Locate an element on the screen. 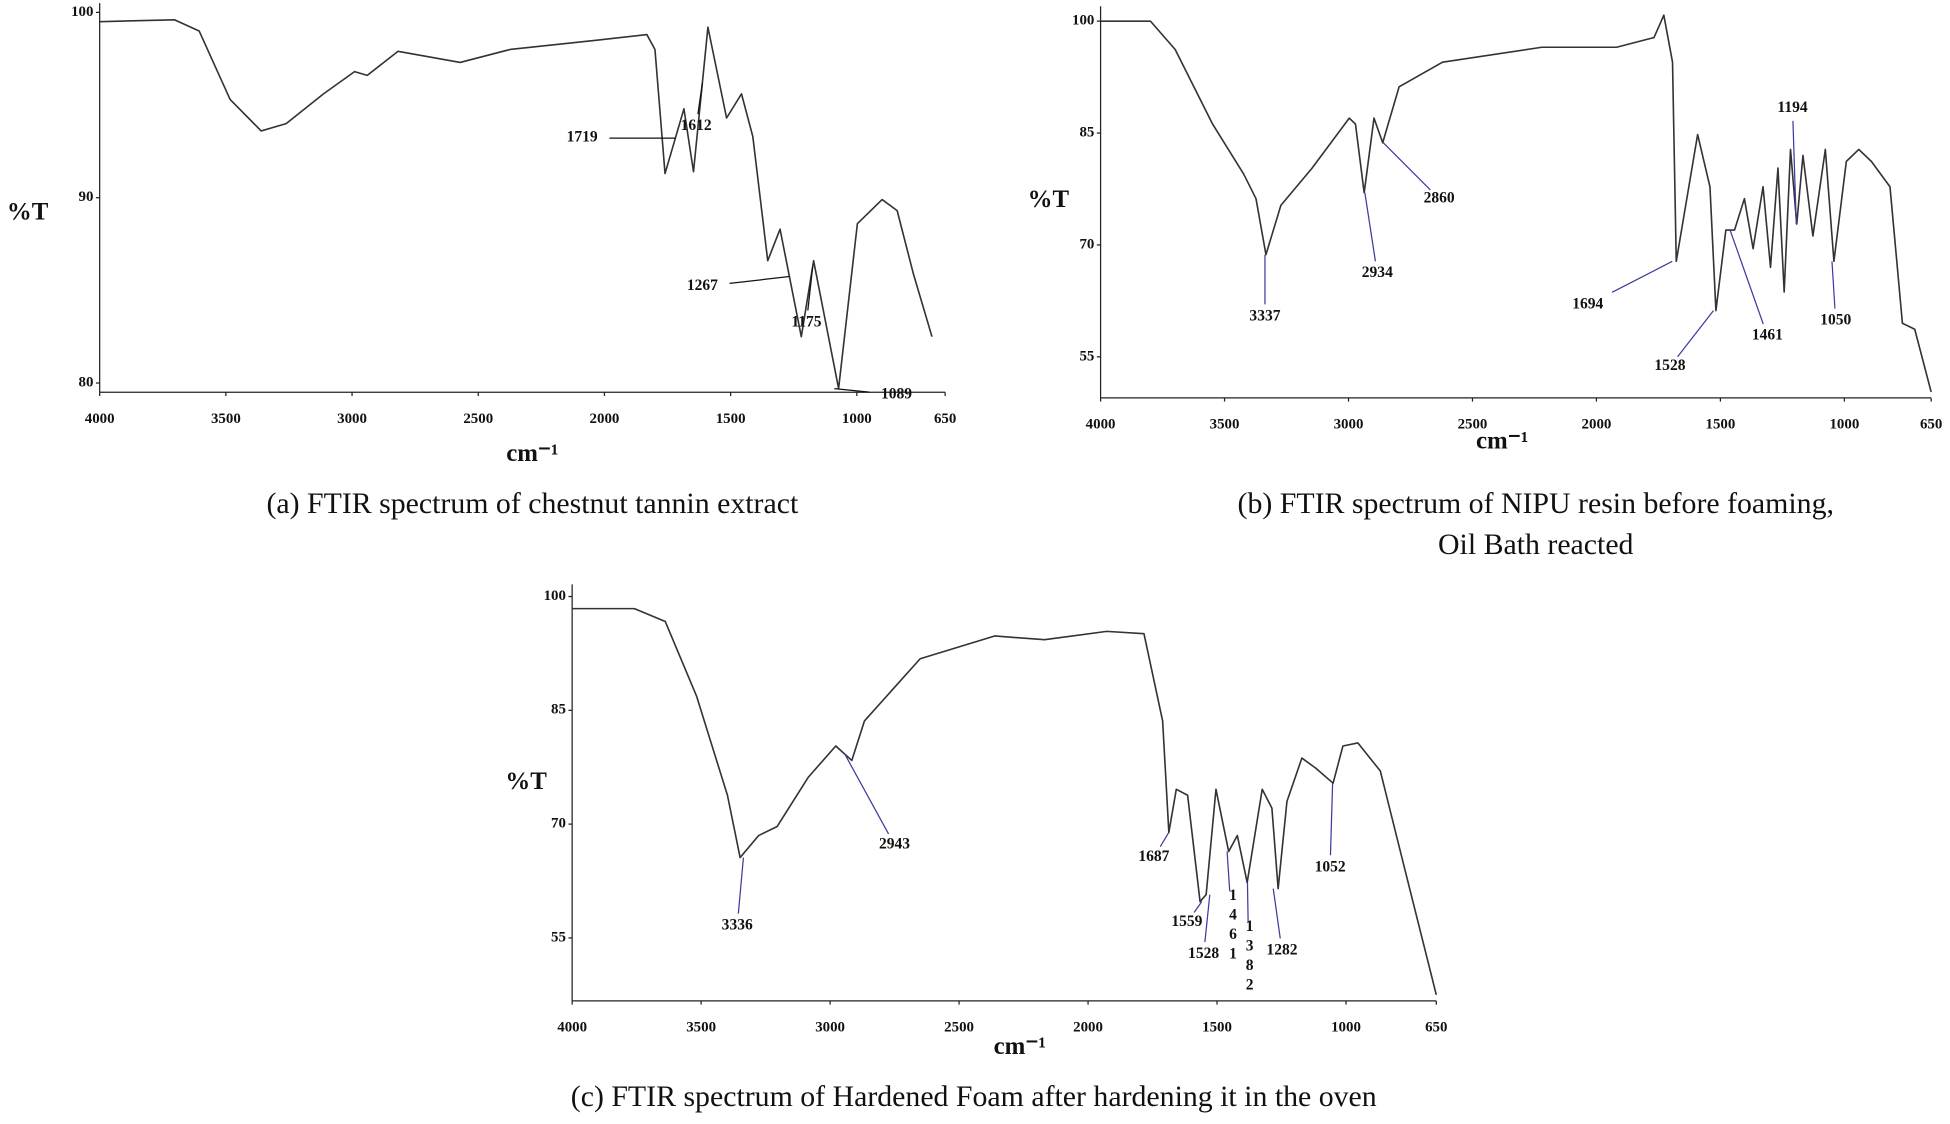  peak-label: 2860 is located at coordinates (1439, 197).